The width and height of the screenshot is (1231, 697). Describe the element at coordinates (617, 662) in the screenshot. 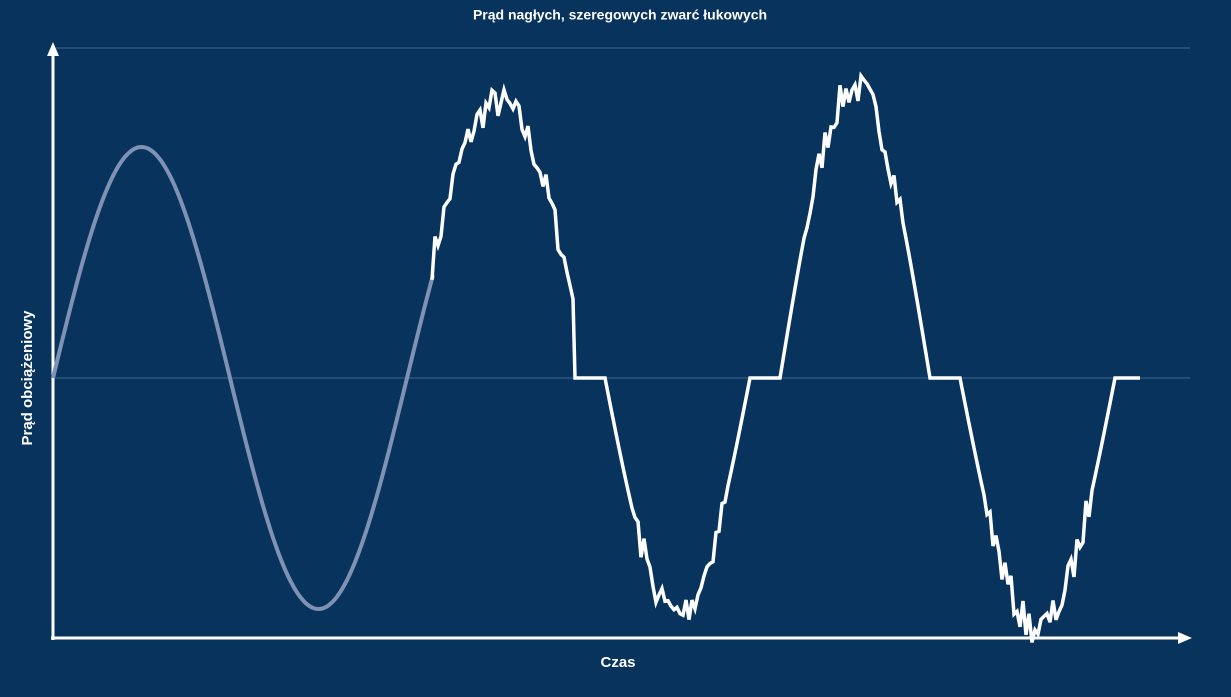

I see `x-axis-label: Czas` at that location.